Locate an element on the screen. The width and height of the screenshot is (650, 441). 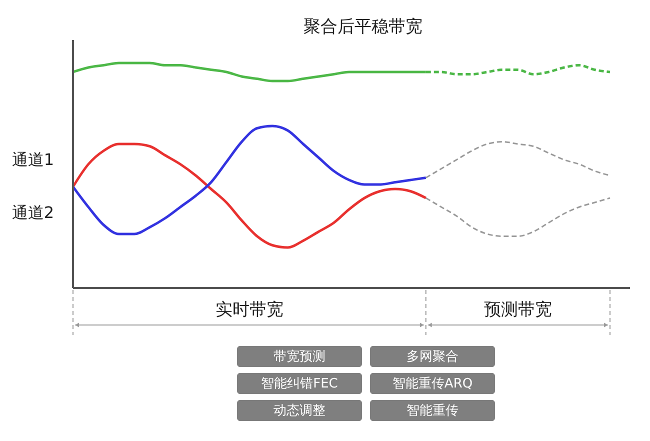
text: 预测带宽 is located at coordinates (518, 310).